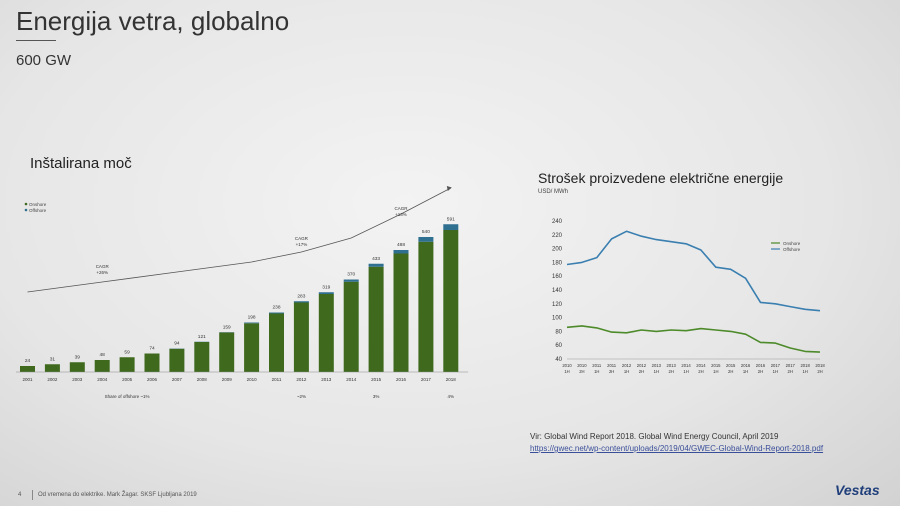  Describe the element at coordinates (277, 379) in the screenshot. I see `x-tick-label: 2011` at that location.